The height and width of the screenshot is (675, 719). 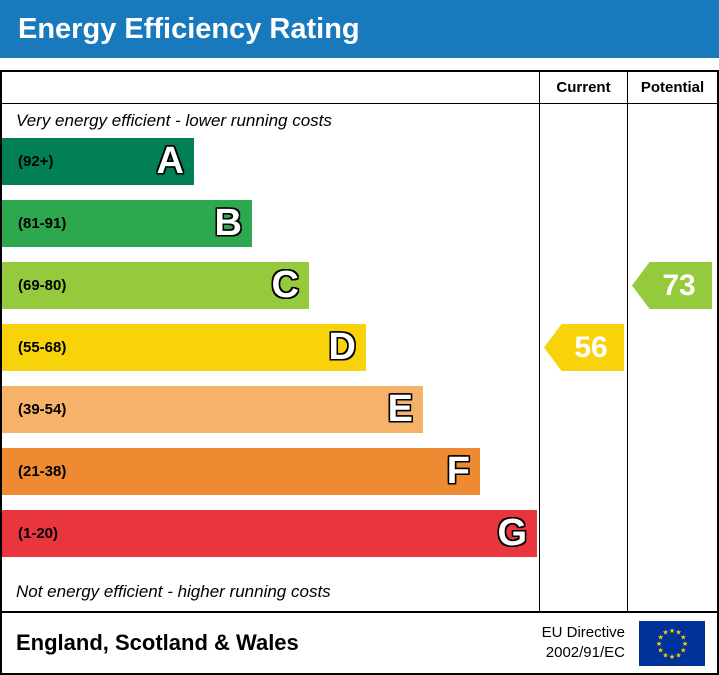 I want to click on potential-column-header: Potential, so click(x=672, y=88).